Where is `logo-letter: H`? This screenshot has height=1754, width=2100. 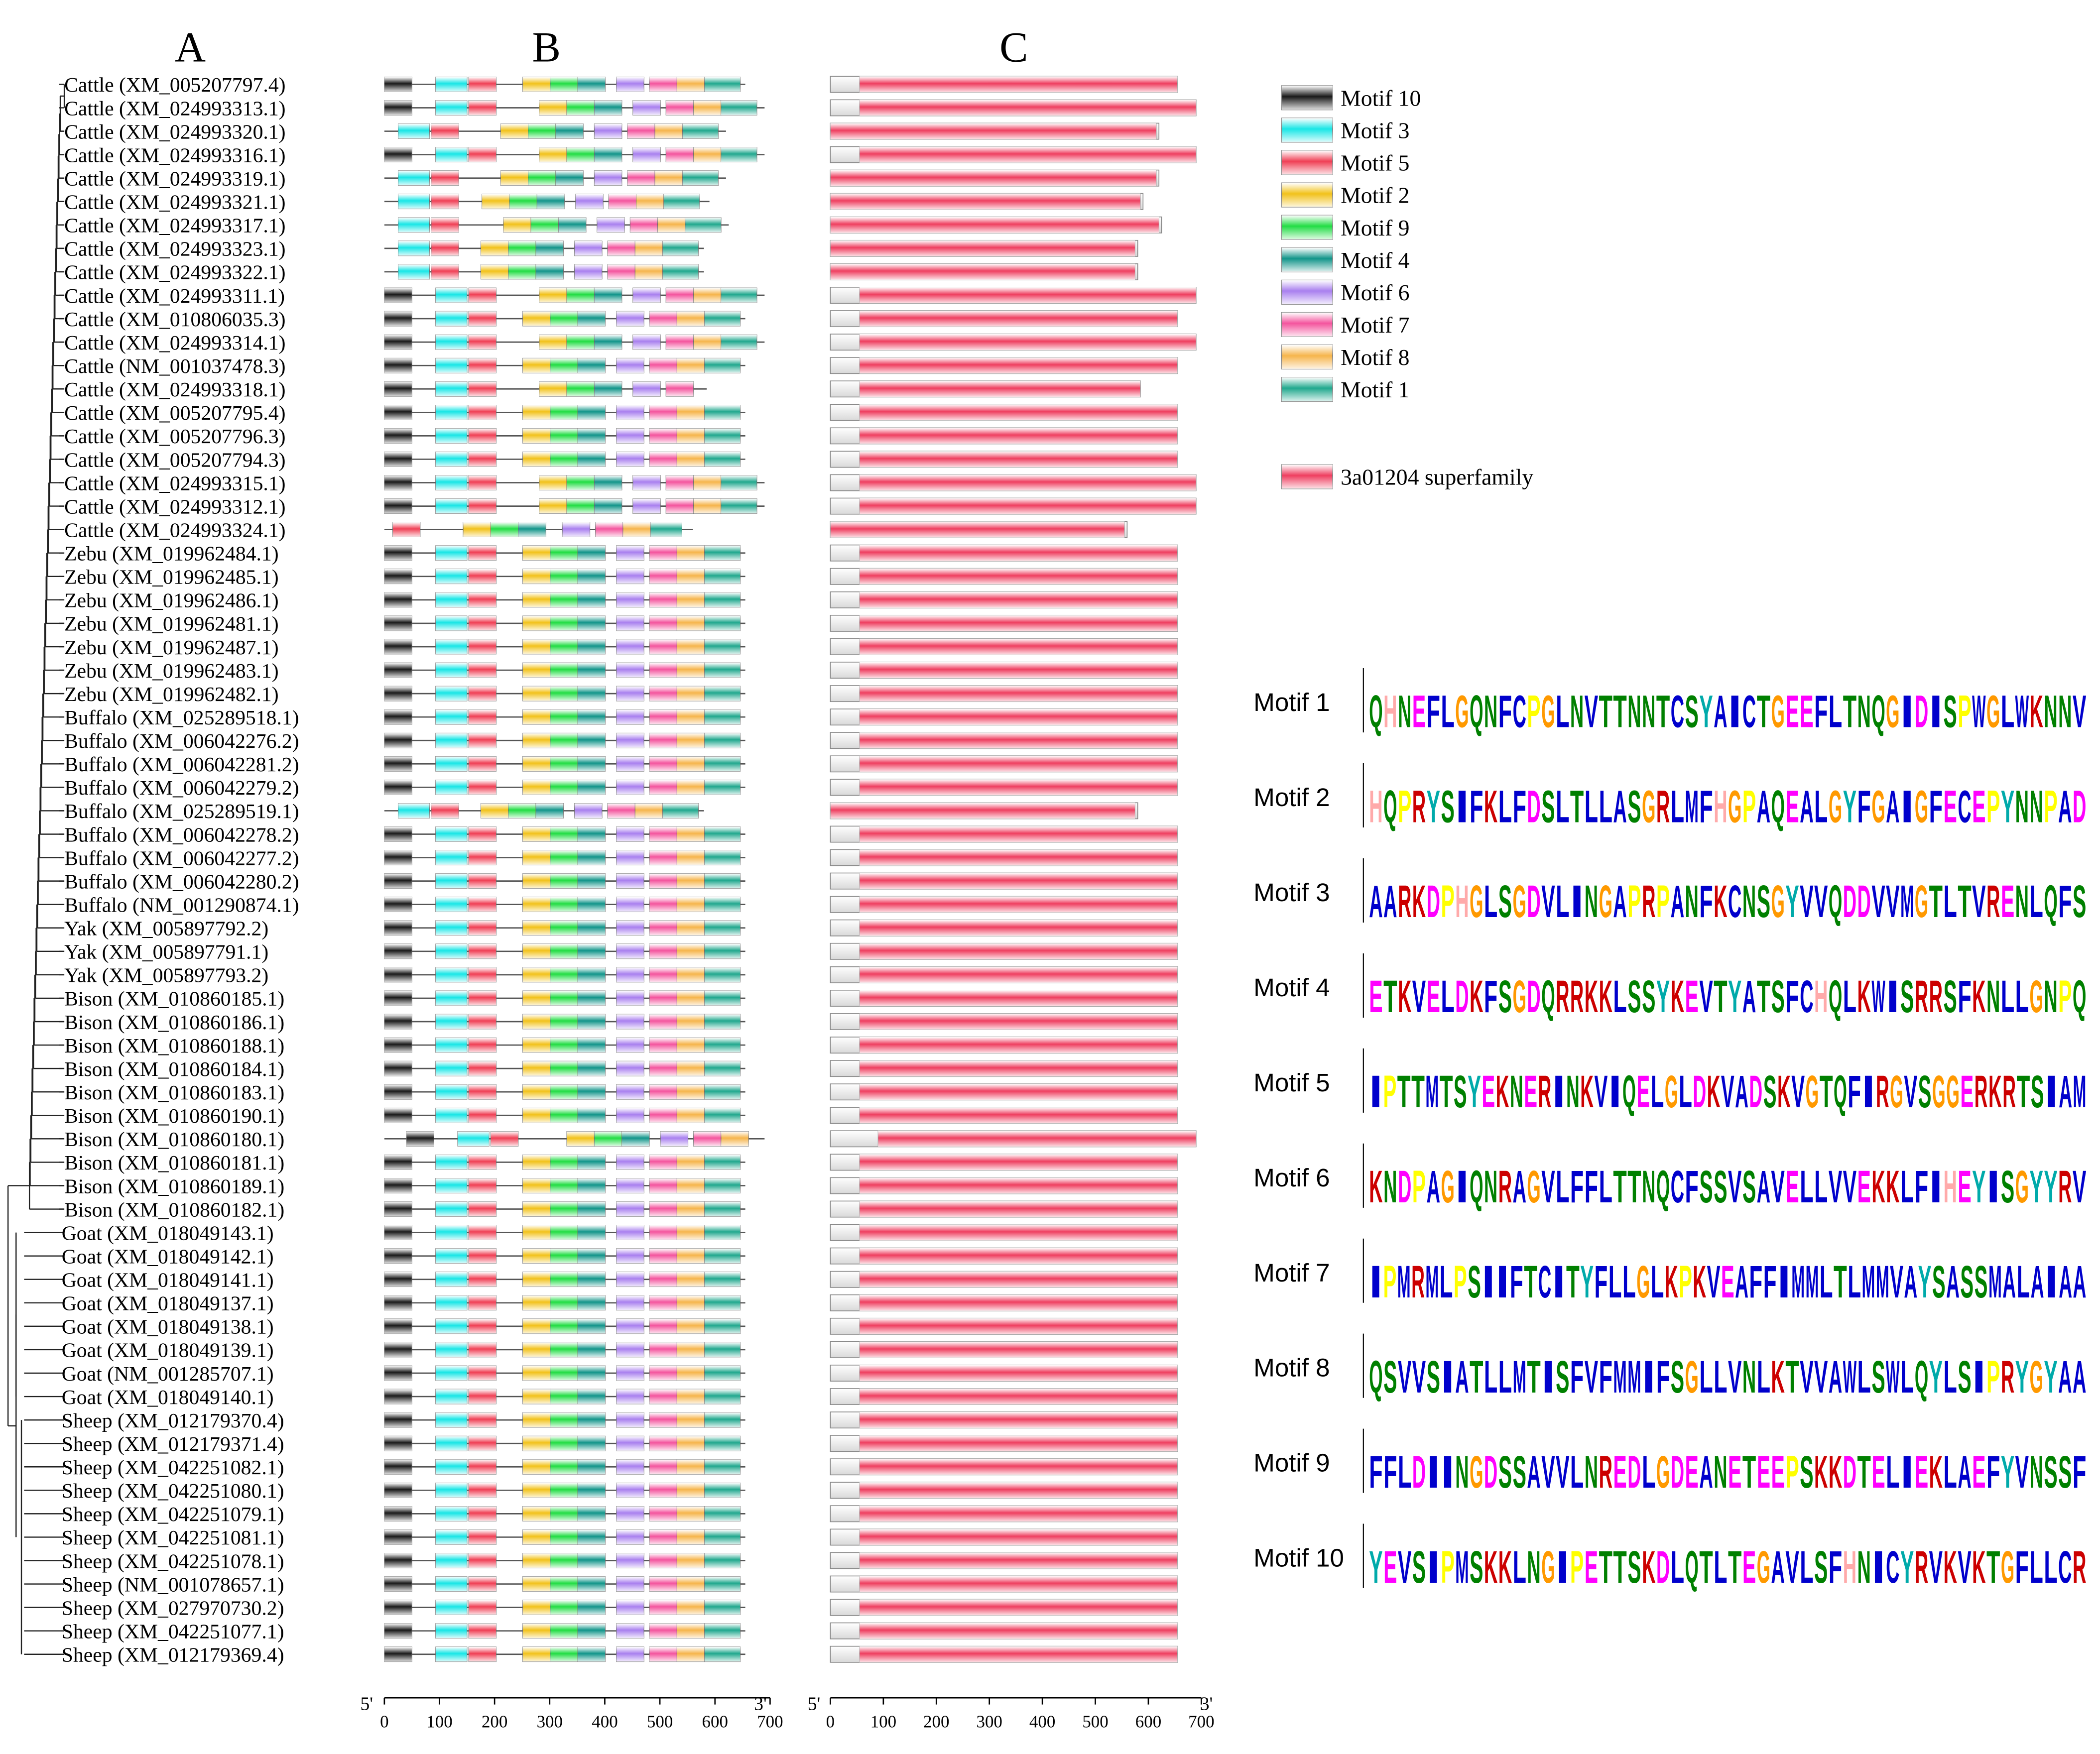
logo-letter: H is located at coordinates (1462, 901).